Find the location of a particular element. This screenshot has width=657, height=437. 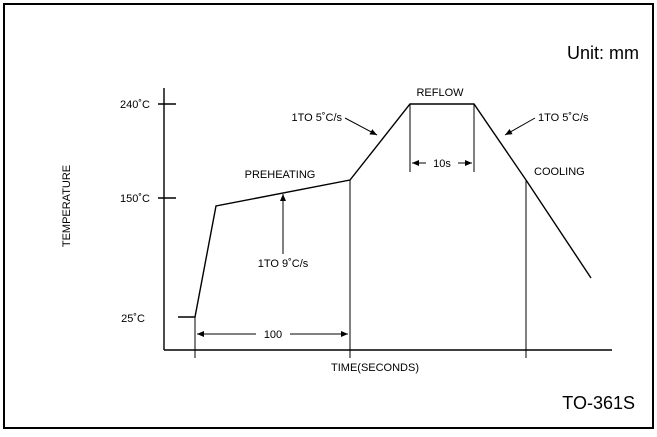

y-tick-label-25: 25˚C is located at coordinates (133, 319).